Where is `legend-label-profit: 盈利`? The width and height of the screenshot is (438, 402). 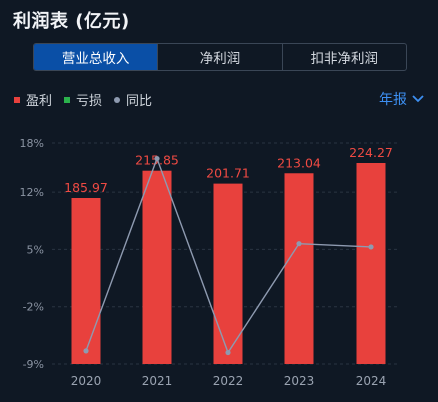 legend-label-profit: 盈利 is located at coordinates (39, 101).